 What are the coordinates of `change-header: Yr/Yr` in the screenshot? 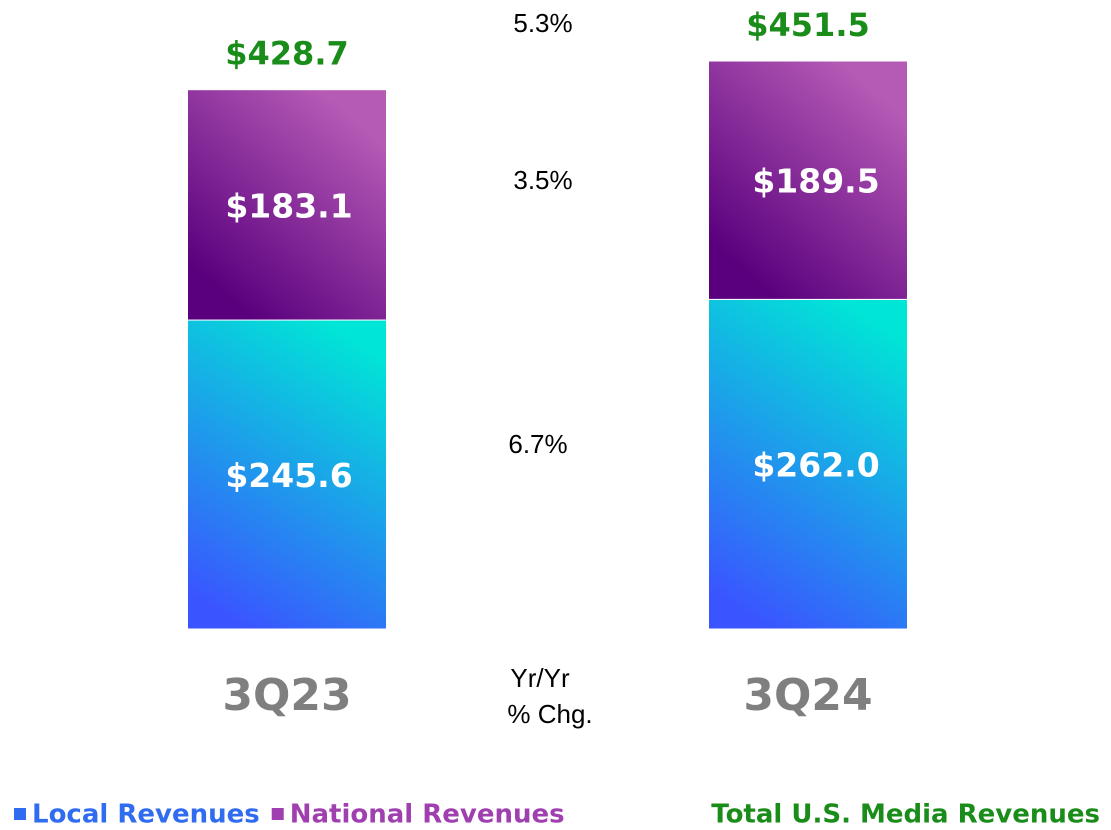 It's located at (540, 678).